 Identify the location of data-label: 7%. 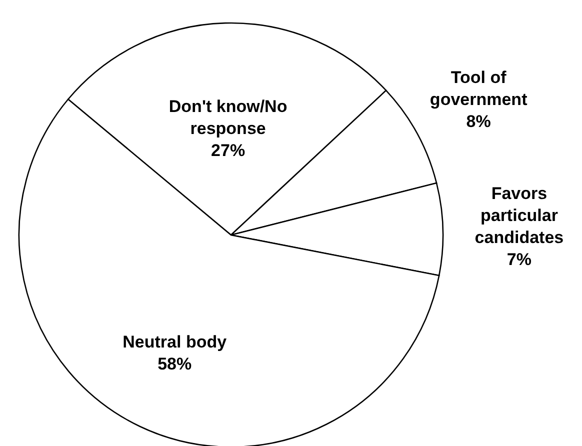
(519, 259).